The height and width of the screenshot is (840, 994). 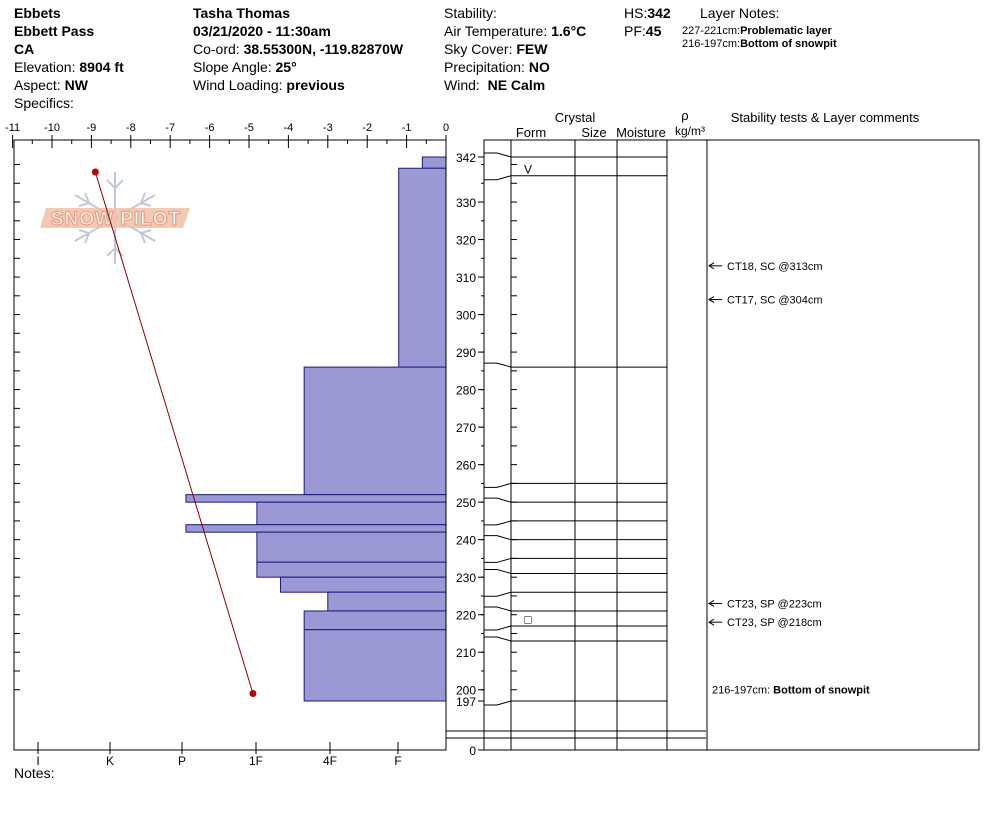 I want to click on snowpilot-logo: SNOW PILOT, so click(x=115, y=218).